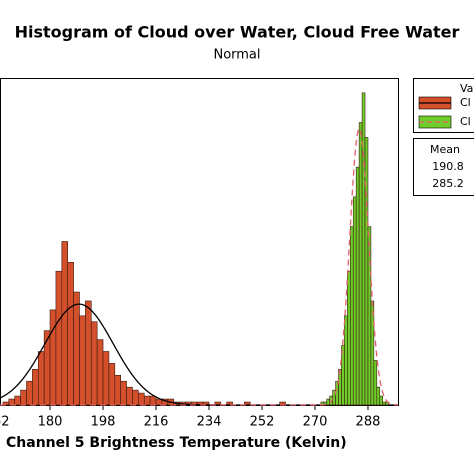 Image resolution: width=474 pixels, height=474 pixels. What do you see at coordinates (4, 422) in the screenshot?
I see `x-tick-label: 162` at bounding box center [4, 422].